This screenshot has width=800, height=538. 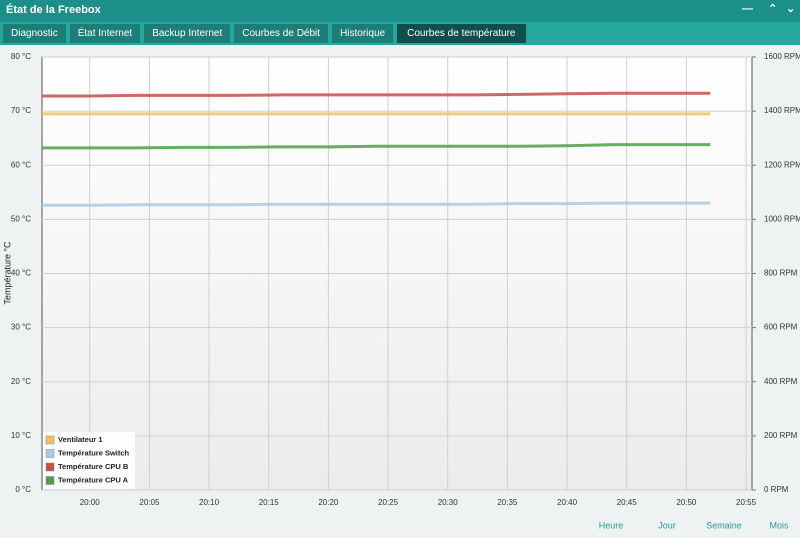 I want to click on y2-tick-label: 600 RPM, so click(x=781, y=327).